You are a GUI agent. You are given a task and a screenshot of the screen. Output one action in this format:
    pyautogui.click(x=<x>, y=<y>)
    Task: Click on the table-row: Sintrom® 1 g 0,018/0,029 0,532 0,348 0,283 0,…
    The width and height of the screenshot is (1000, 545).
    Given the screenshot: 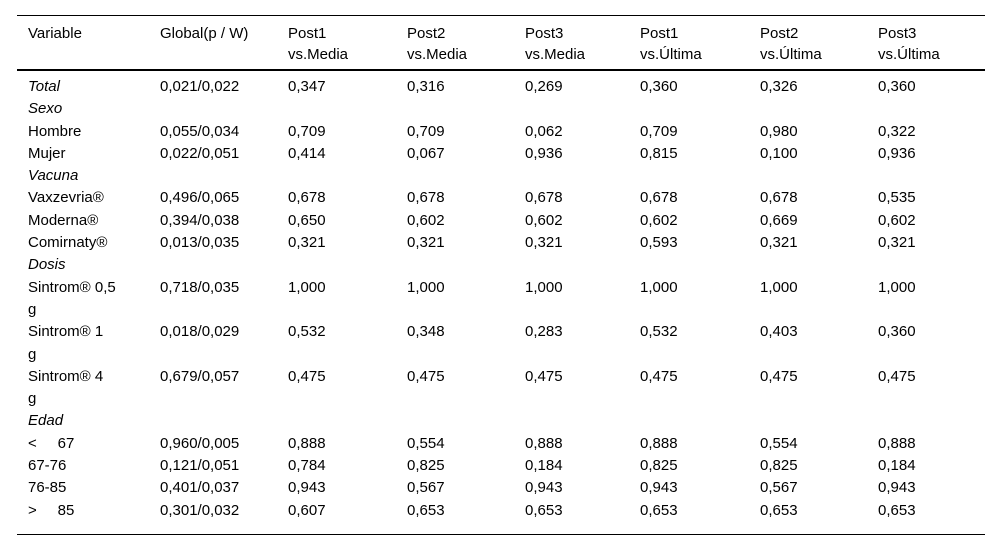 What is the action you would take?
    pyautogui.click(x=501, y=343)
    